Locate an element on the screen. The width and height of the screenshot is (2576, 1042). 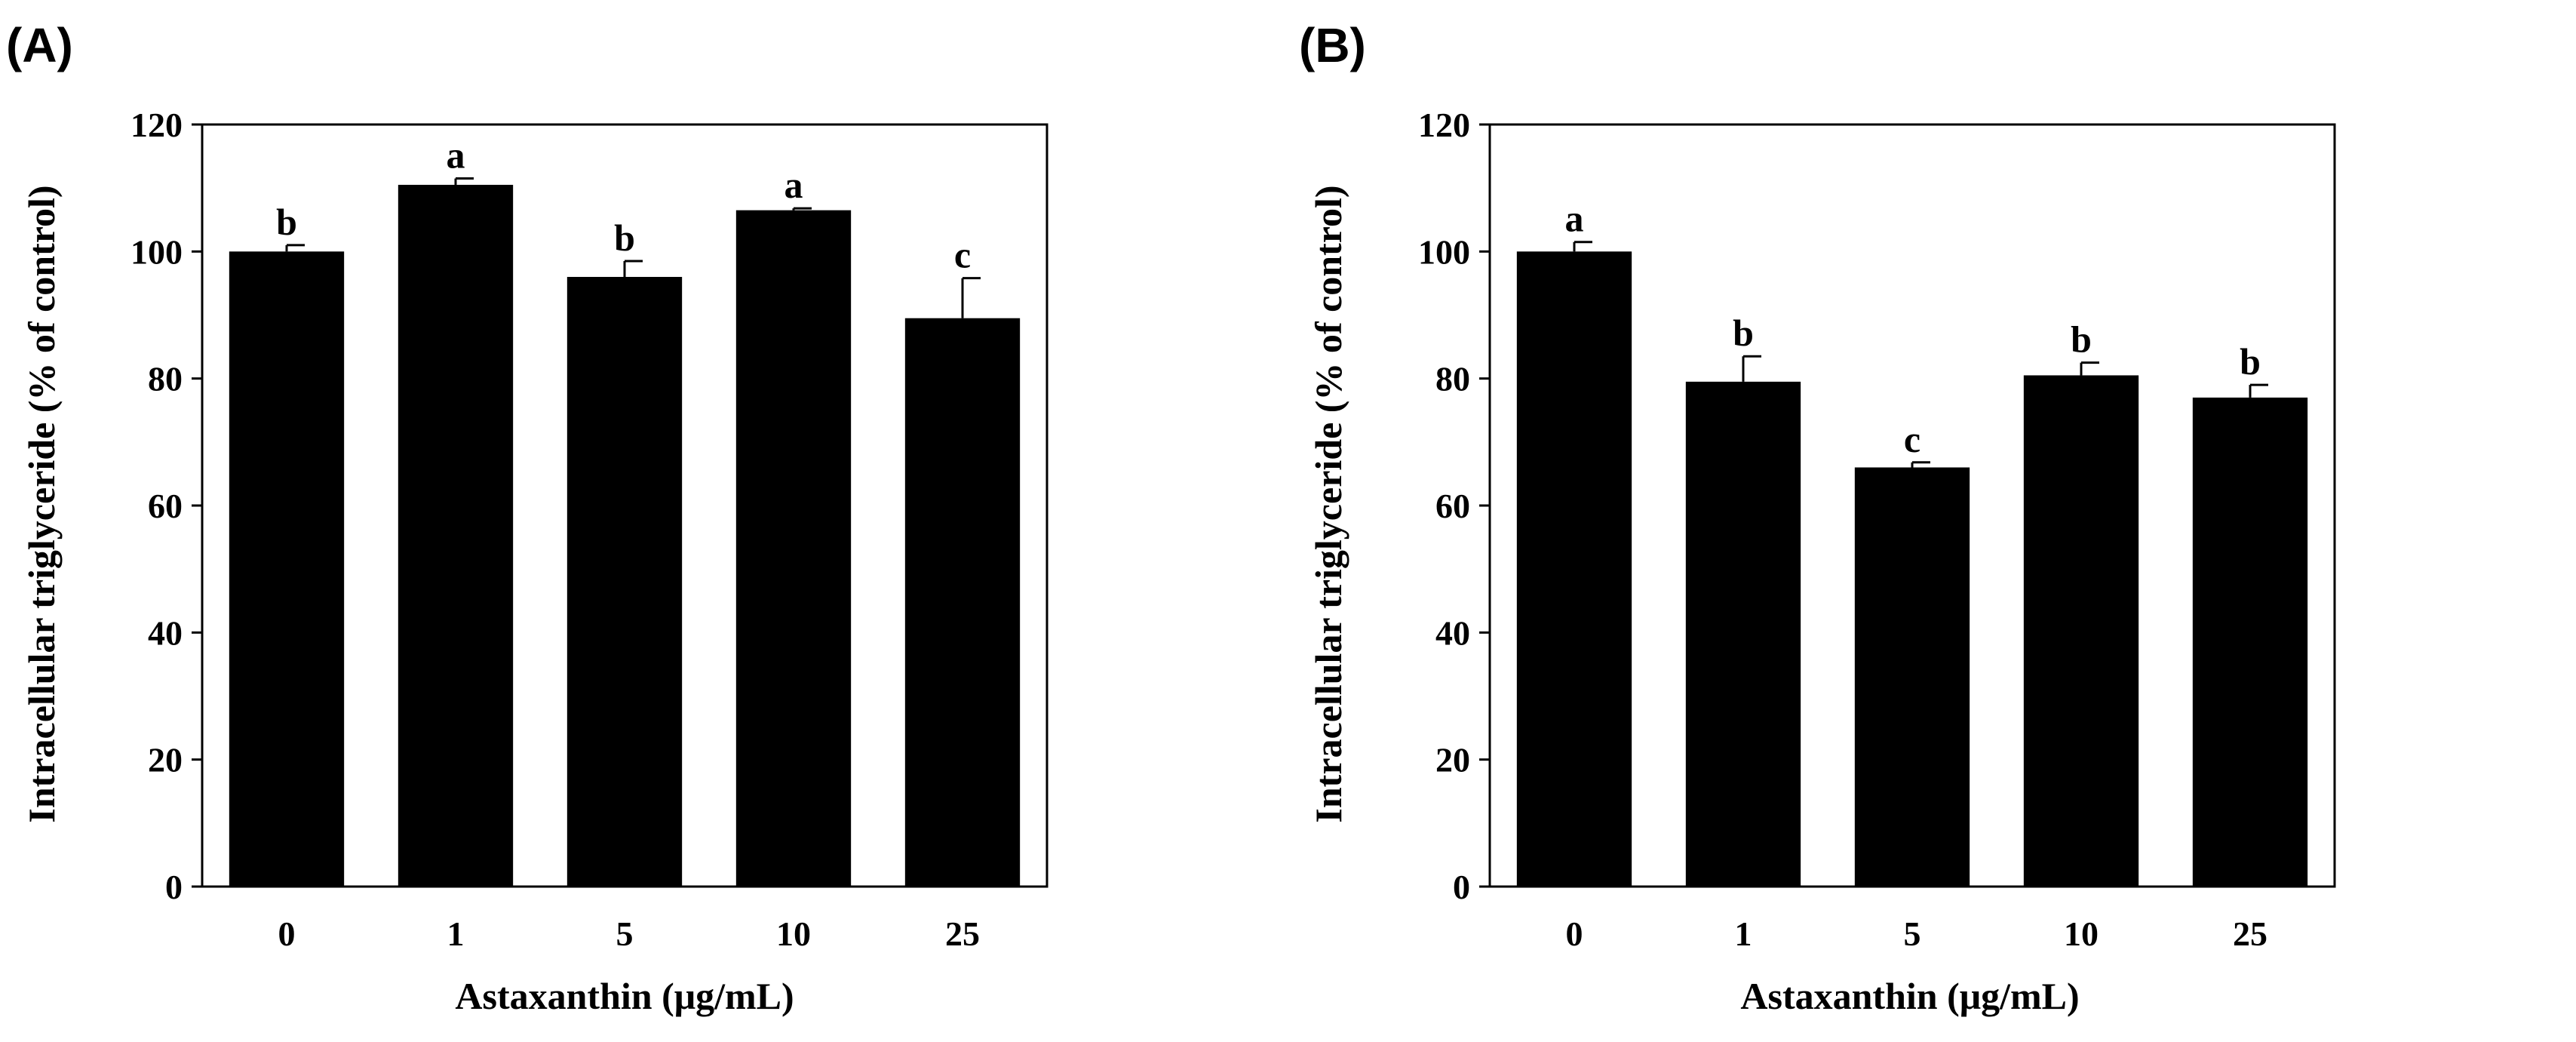
panel-label: (B) is located at coordinates (1332, 45).